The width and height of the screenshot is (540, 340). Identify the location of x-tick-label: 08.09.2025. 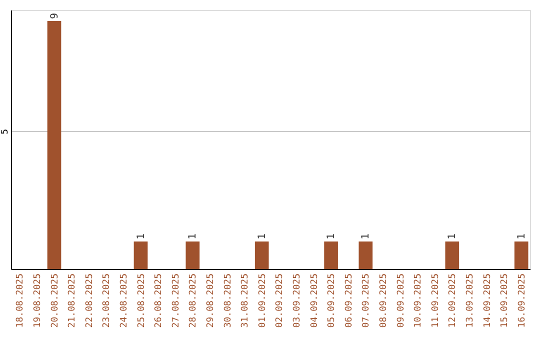
(383, 301).